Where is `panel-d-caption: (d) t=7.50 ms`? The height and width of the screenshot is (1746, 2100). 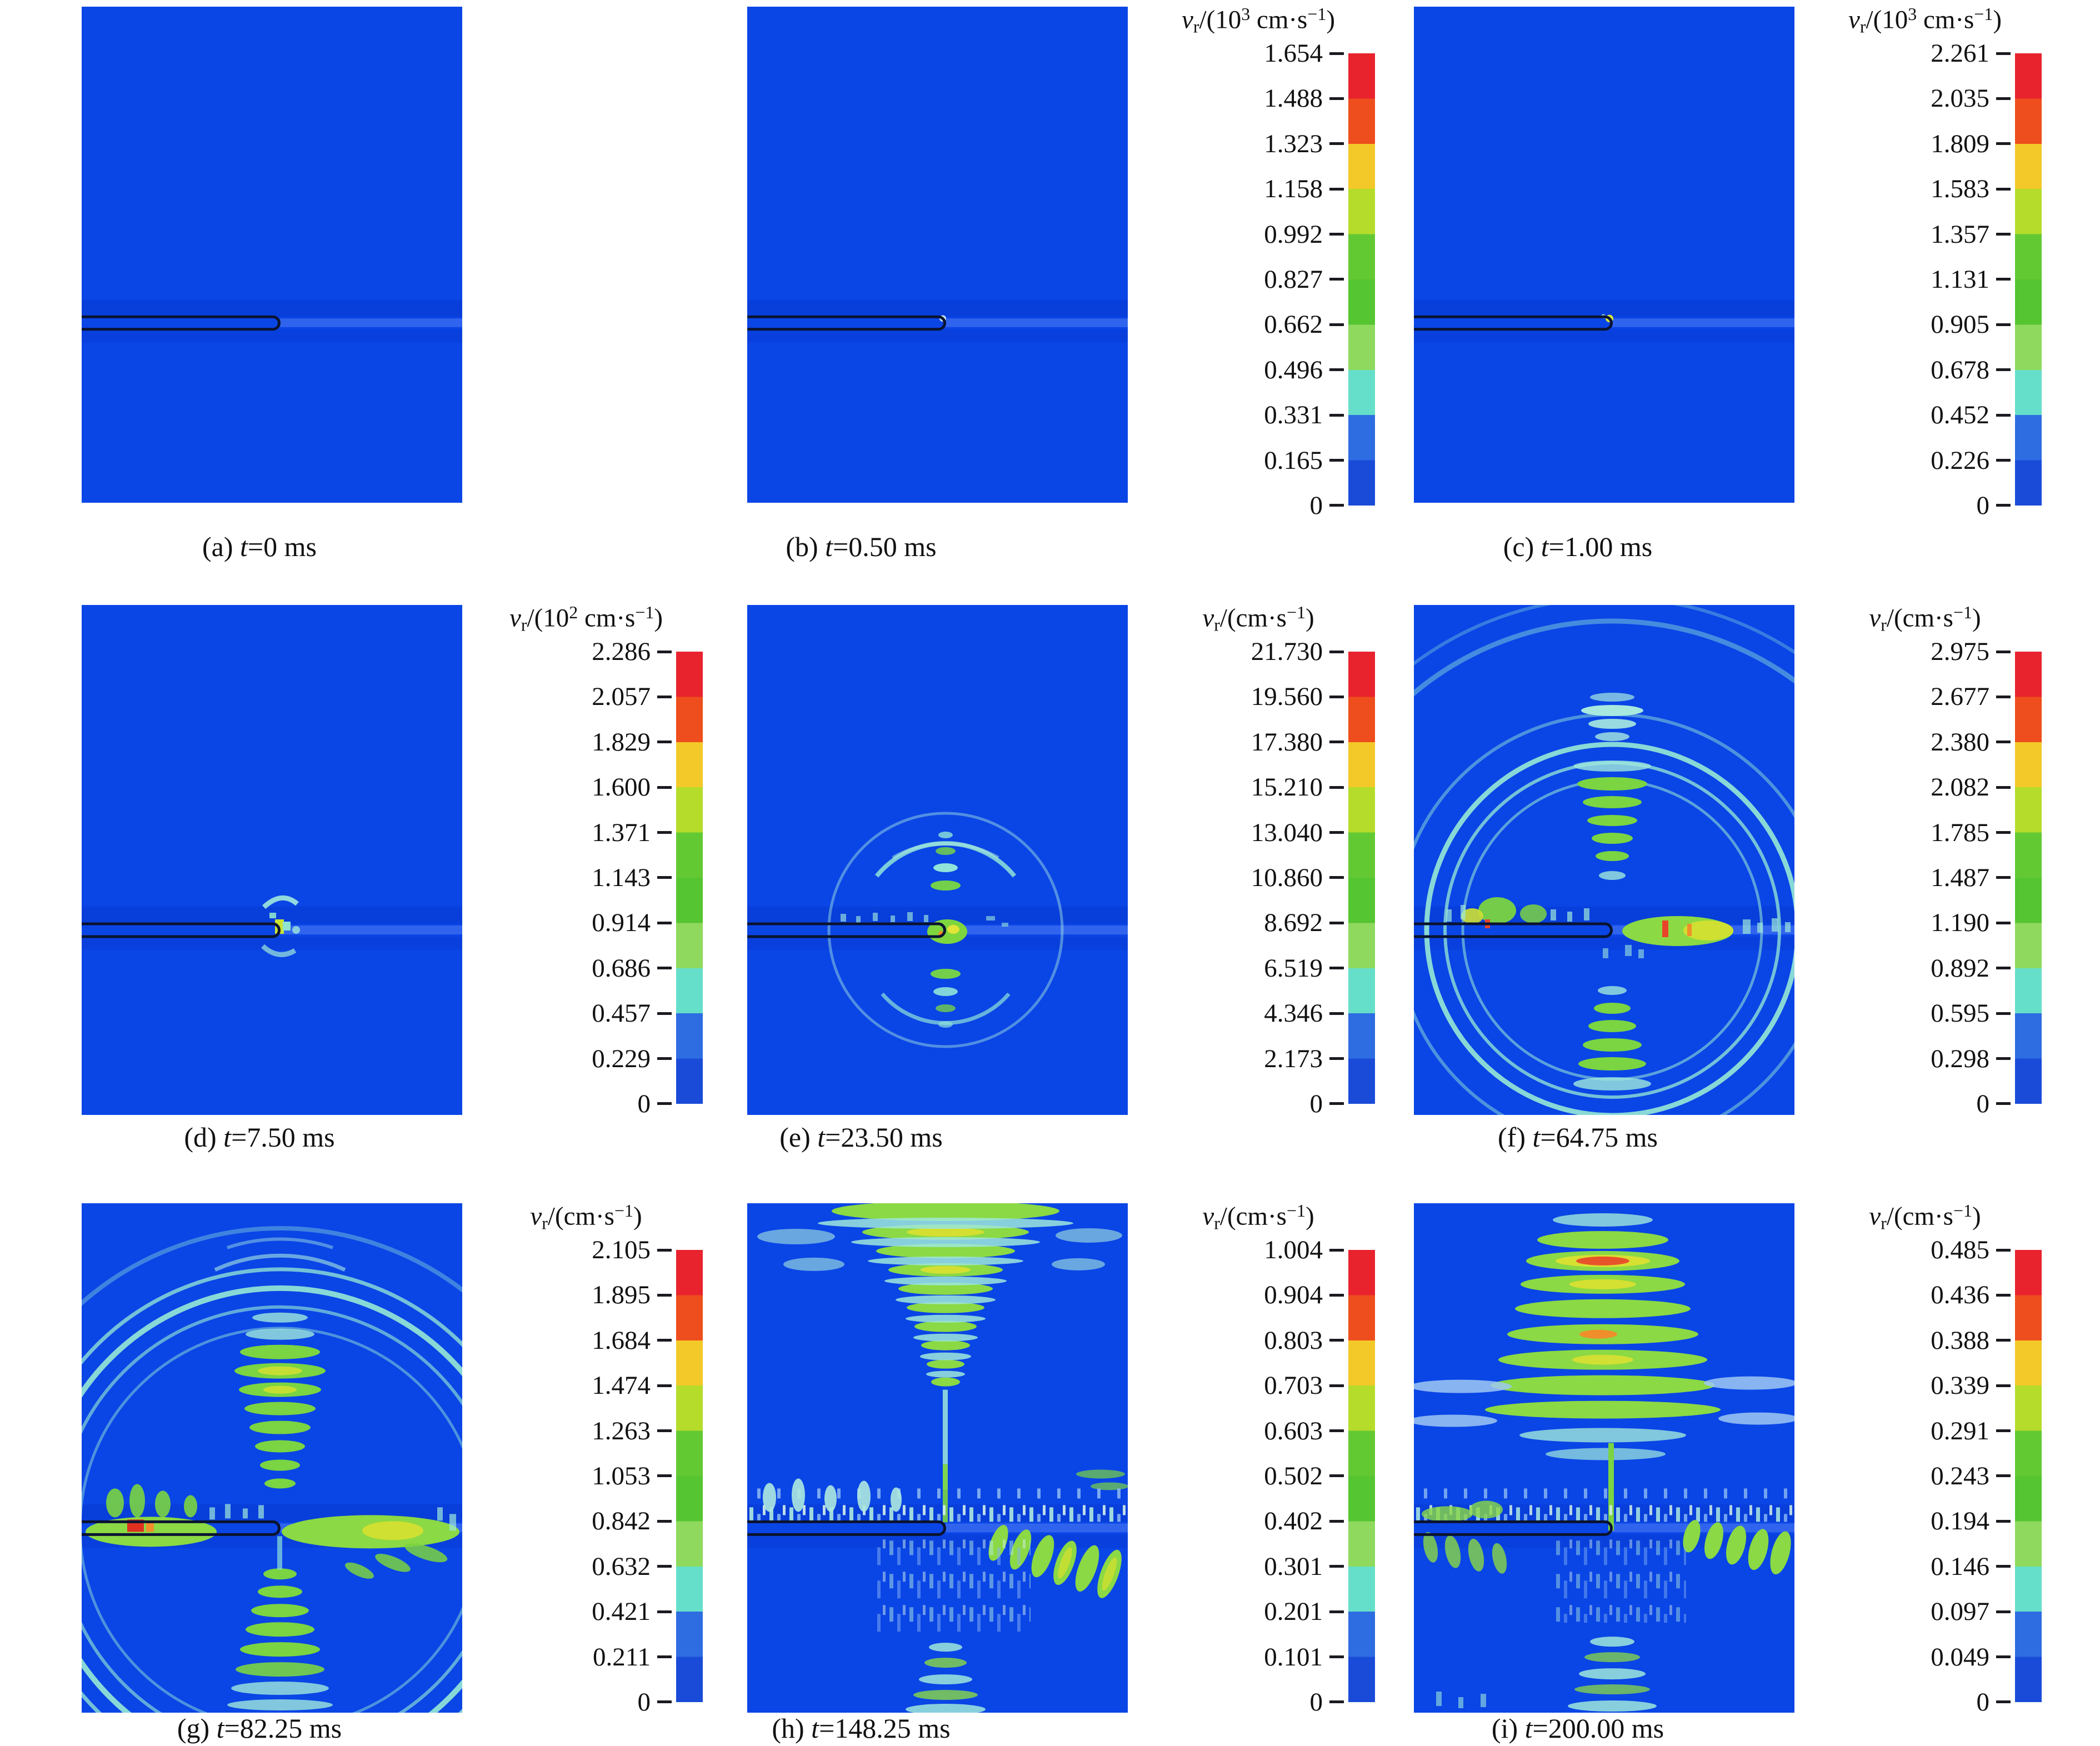 panel-d-caption: (d) t=7.50 ms is located at coordinates (259, 1137).